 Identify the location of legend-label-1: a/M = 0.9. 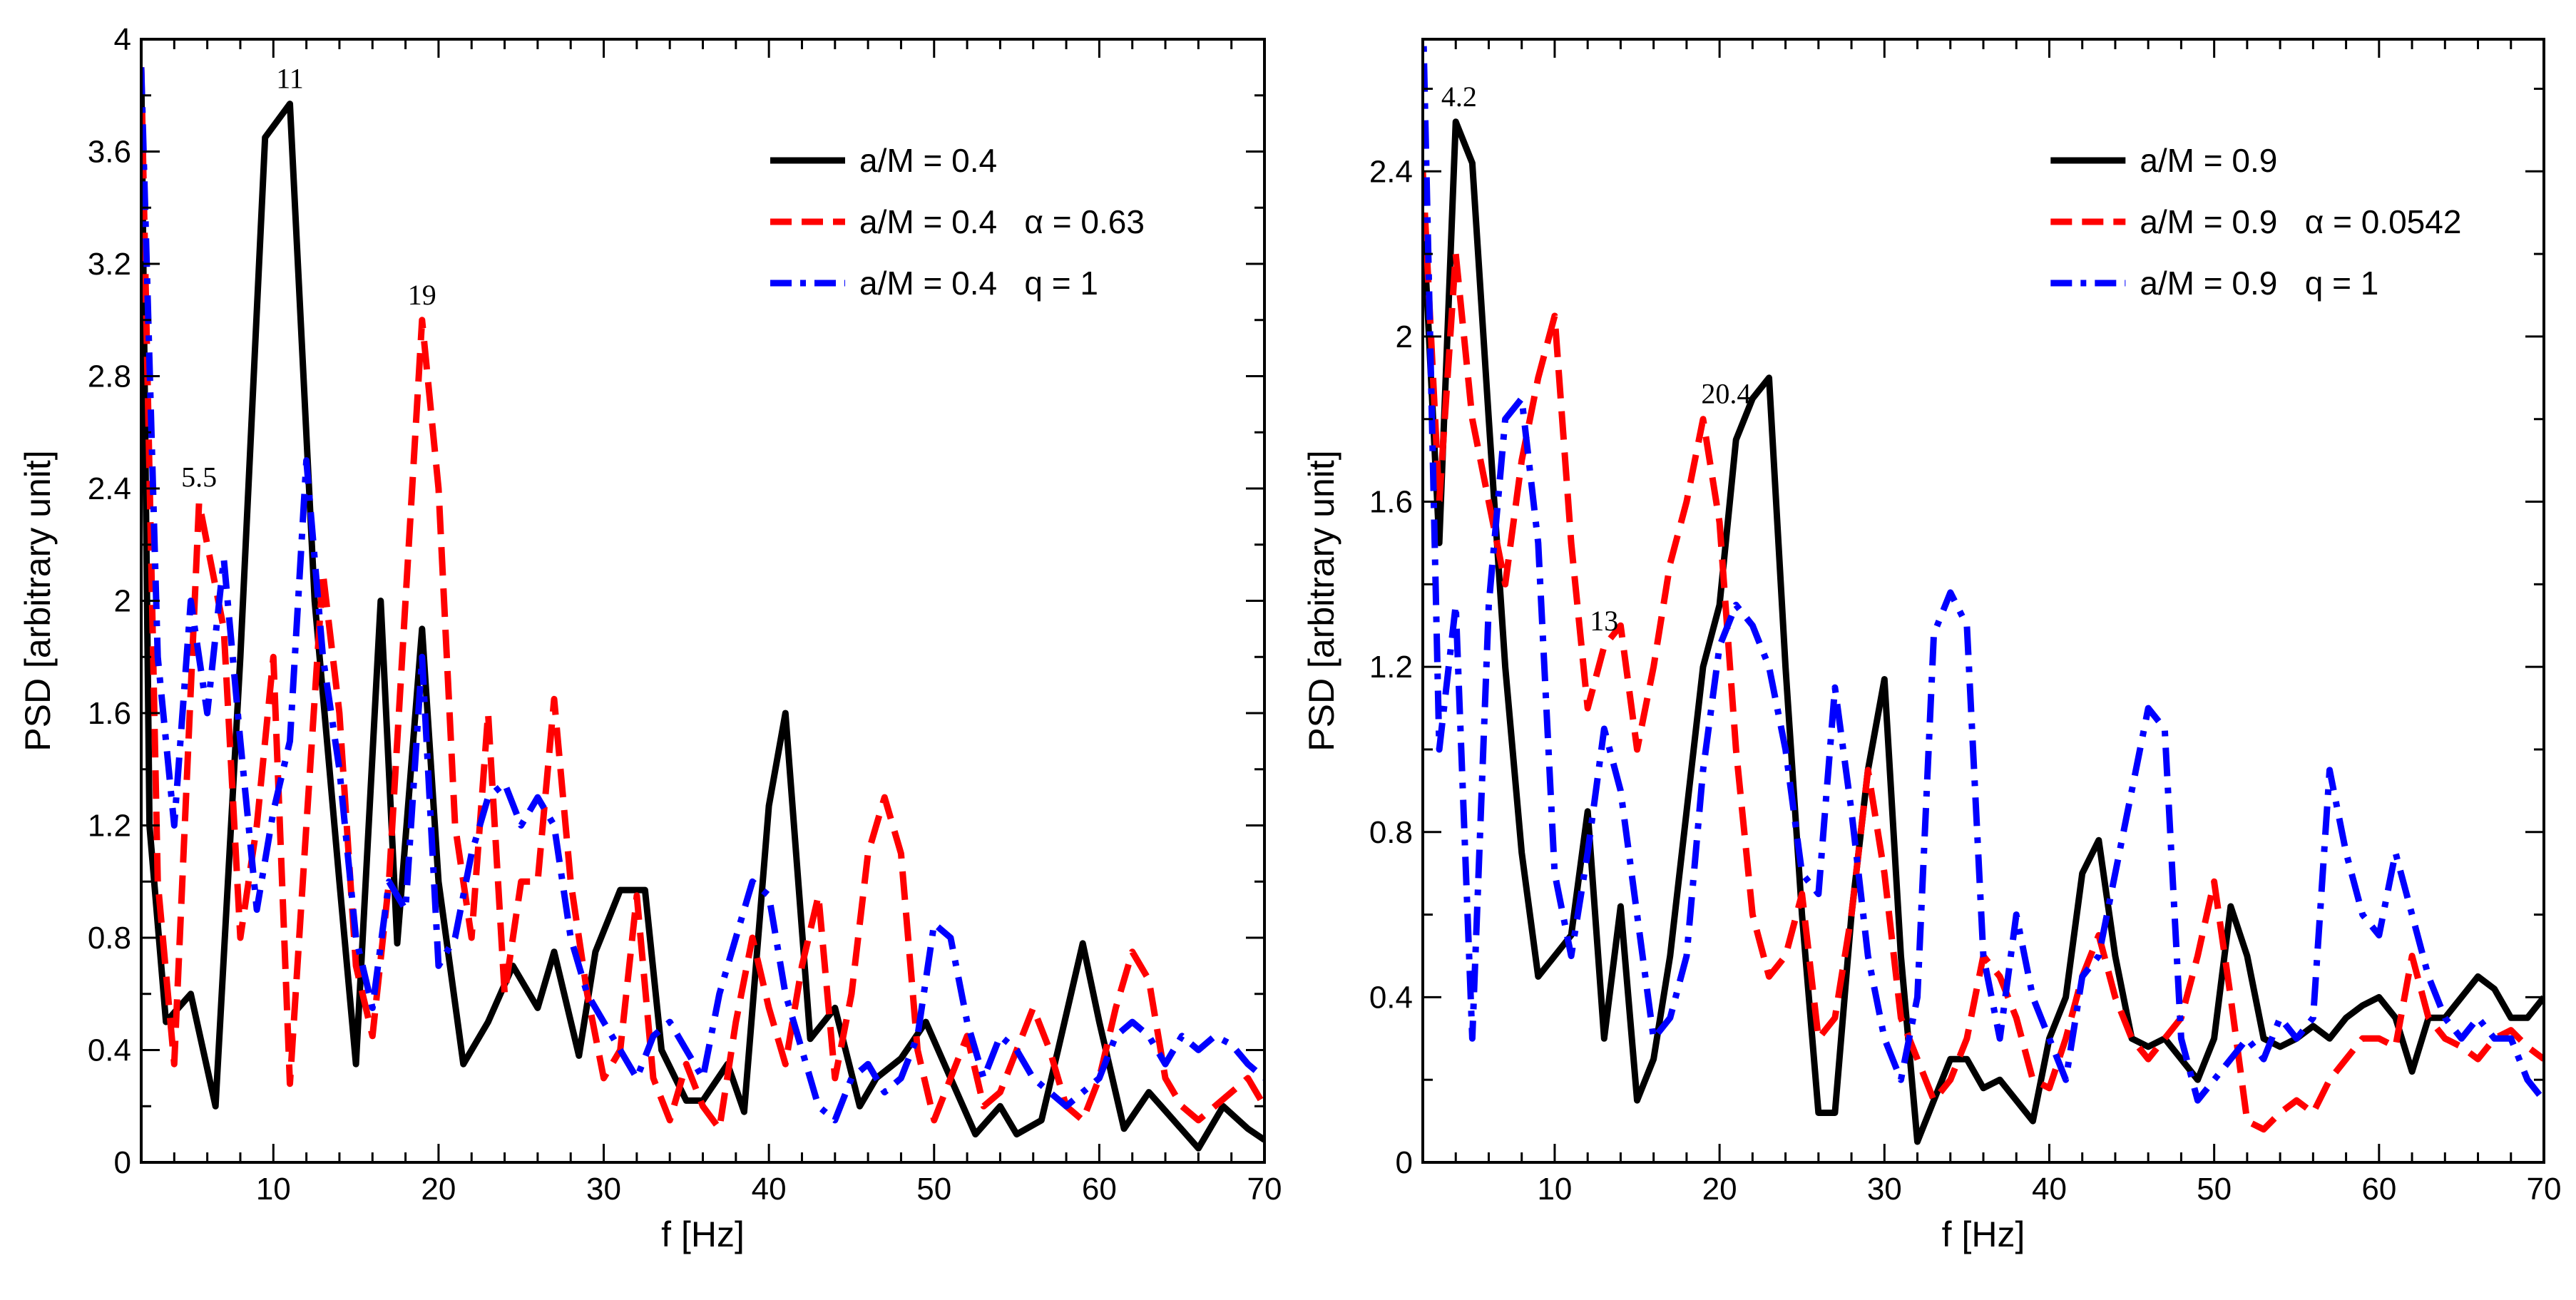
(2209, 160).